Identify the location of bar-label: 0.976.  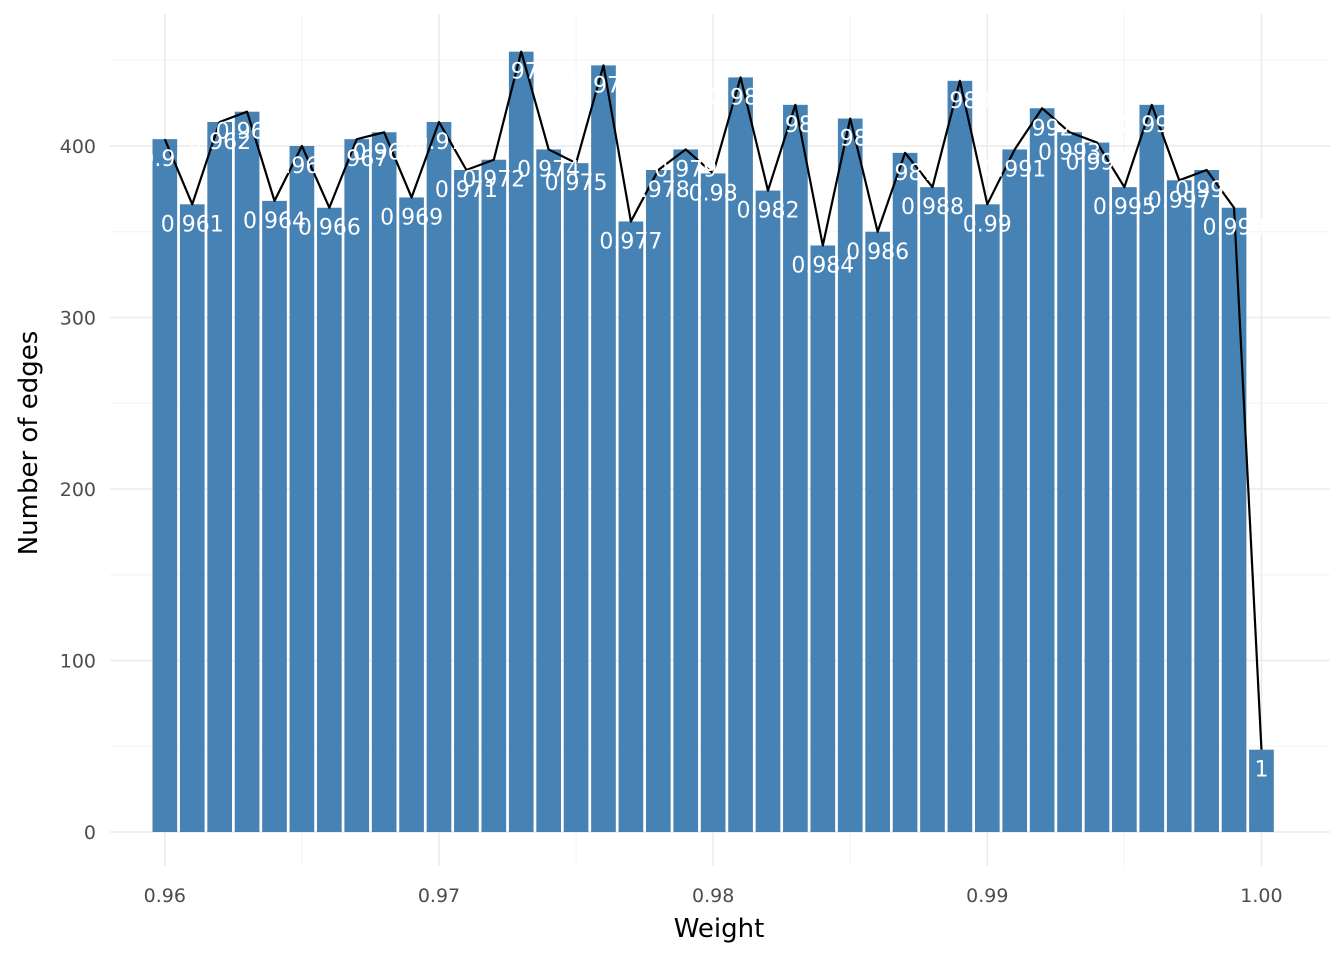
(603, 85).